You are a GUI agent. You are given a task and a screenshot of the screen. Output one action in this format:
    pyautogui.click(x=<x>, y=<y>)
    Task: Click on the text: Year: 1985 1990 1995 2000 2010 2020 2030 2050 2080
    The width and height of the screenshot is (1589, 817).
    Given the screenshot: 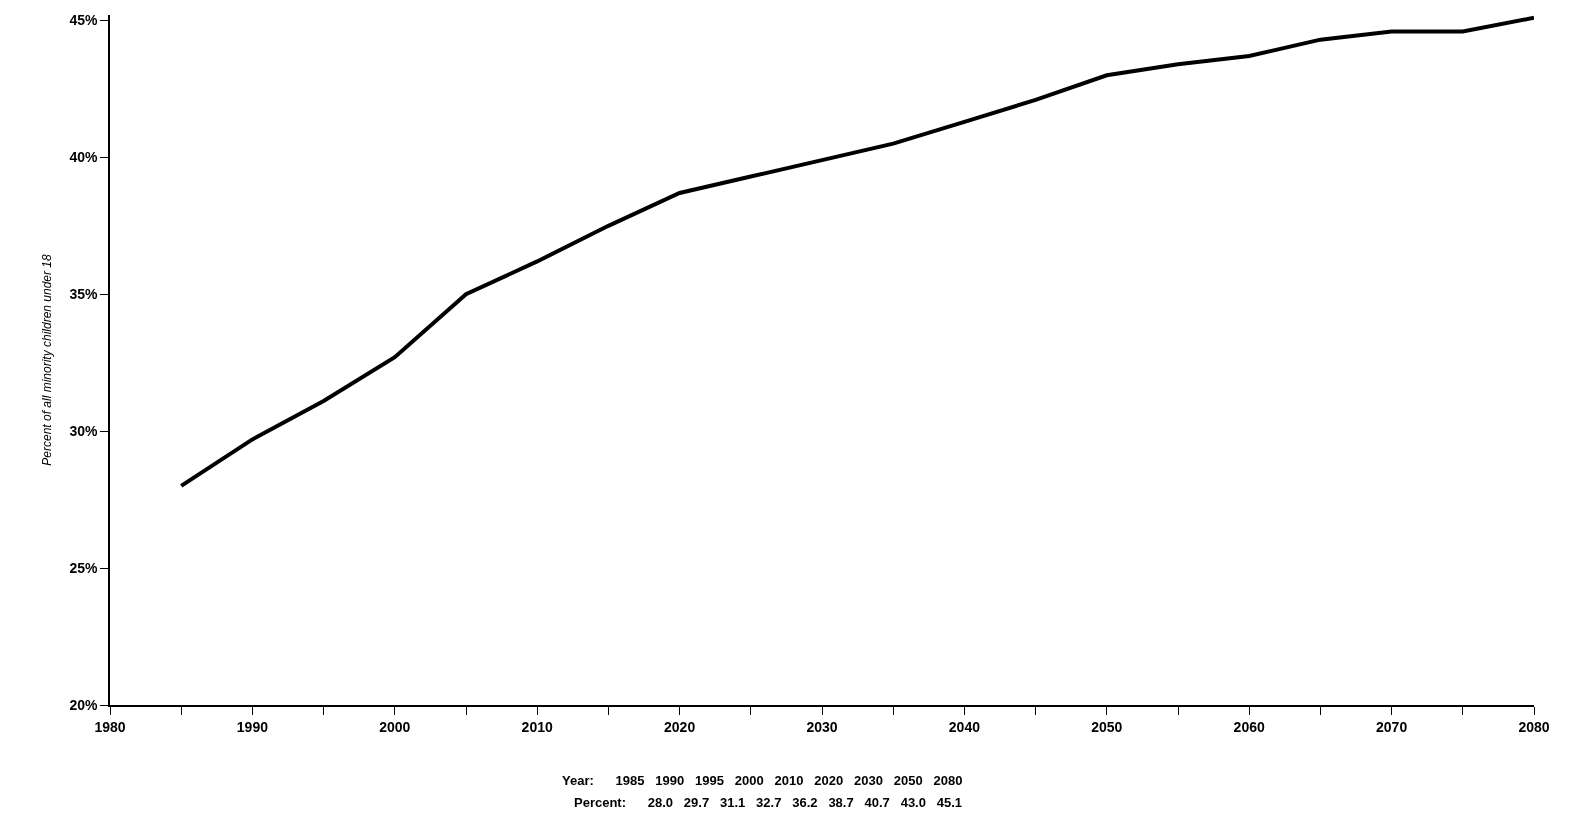 What is the action you would take?
    pyautogui.click(x=762, y=780)
    